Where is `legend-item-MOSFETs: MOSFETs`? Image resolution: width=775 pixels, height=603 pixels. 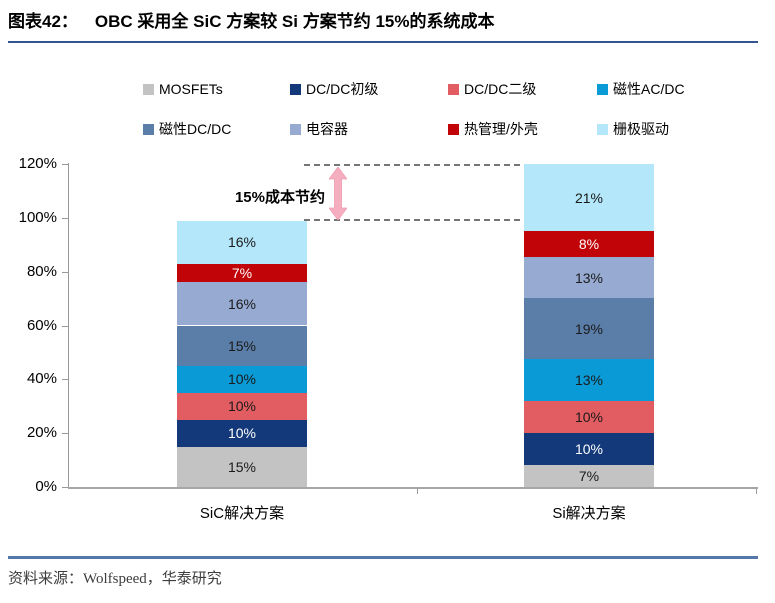 legend-item-MOSFETs: MOSFETs is located at coordinates (183, 89).